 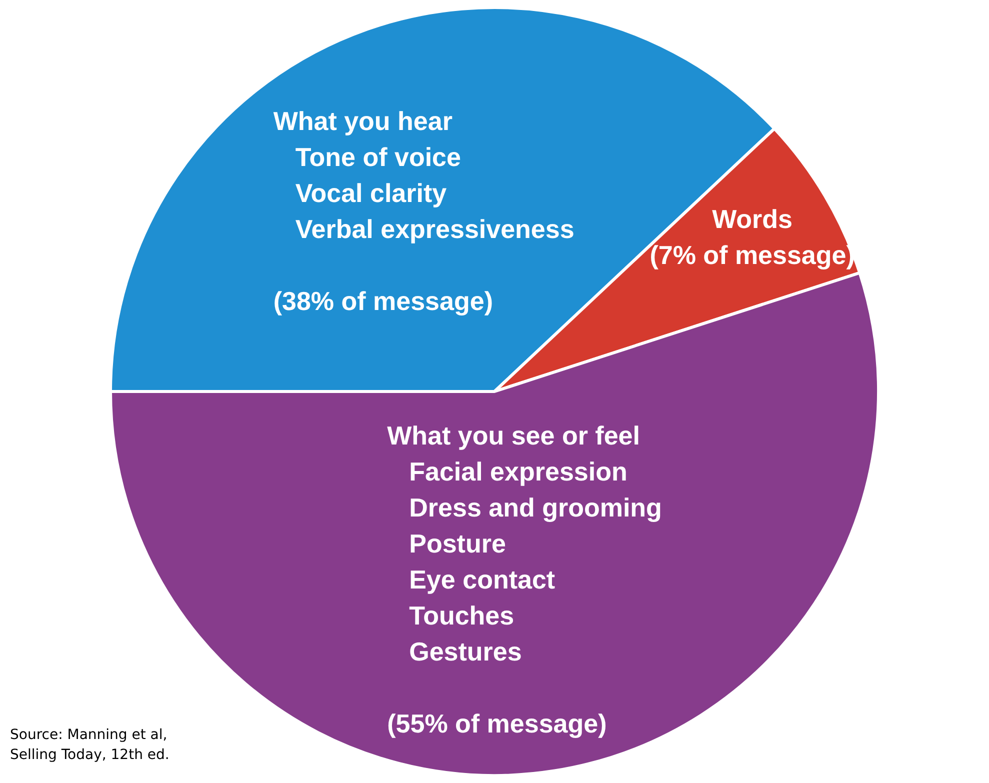 What do you see at coordinates (752, 255) in the screenshot?
I see `data-label: (7% of message)` at bounding box center [752, 255].